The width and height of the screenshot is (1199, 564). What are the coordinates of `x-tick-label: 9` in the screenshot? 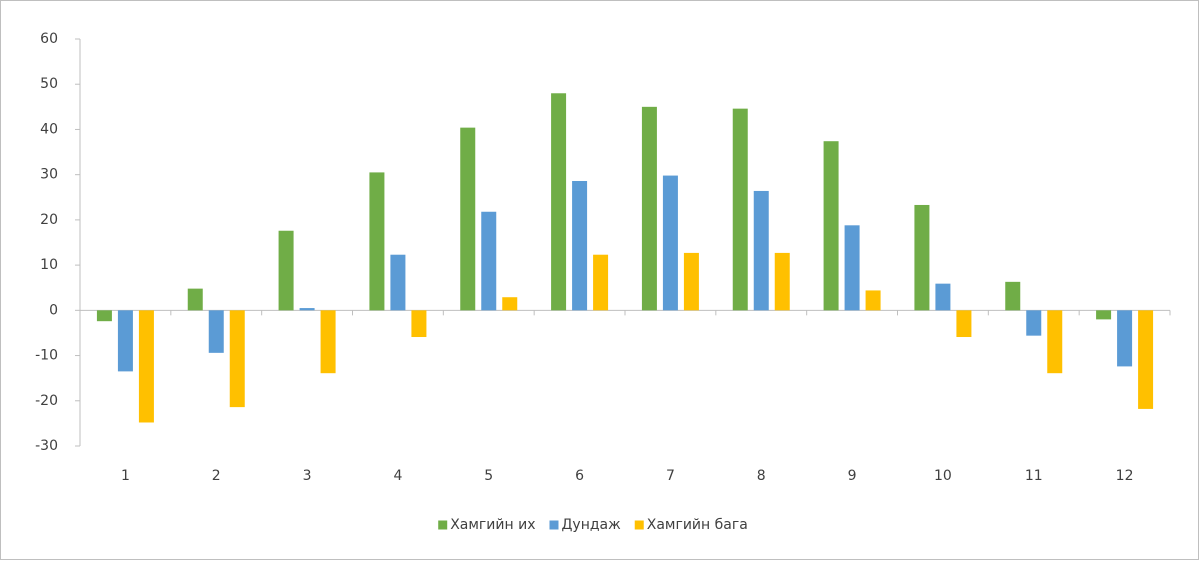 It's located at (852, 476).